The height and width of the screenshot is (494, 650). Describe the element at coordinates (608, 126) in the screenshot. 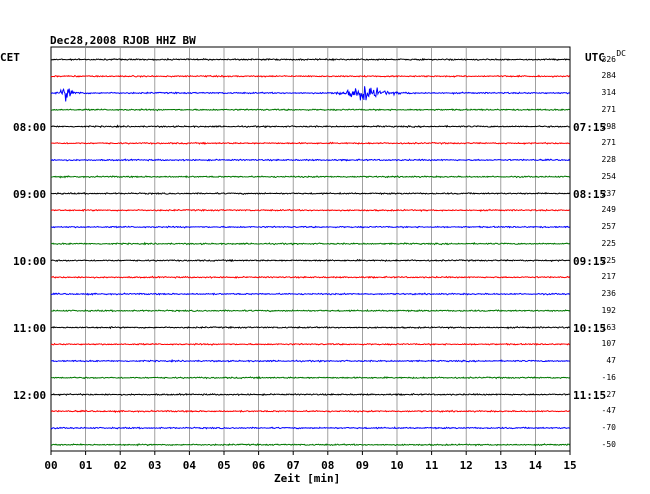

I see `dc-offset-label: 298` at that location.